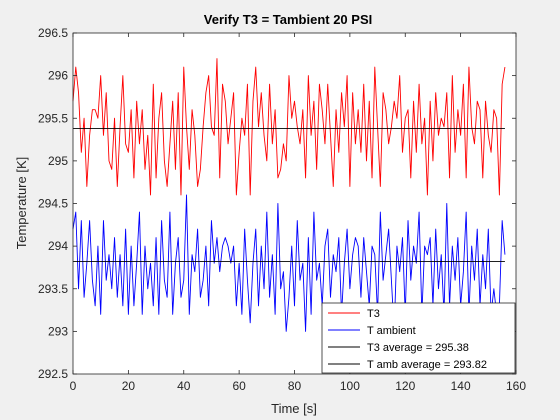 The height and width of the screenshot is (420, 560). Describe the element at coordinates (239, 386) in the screenshot. I see `x-tick-label: 60` at that location.